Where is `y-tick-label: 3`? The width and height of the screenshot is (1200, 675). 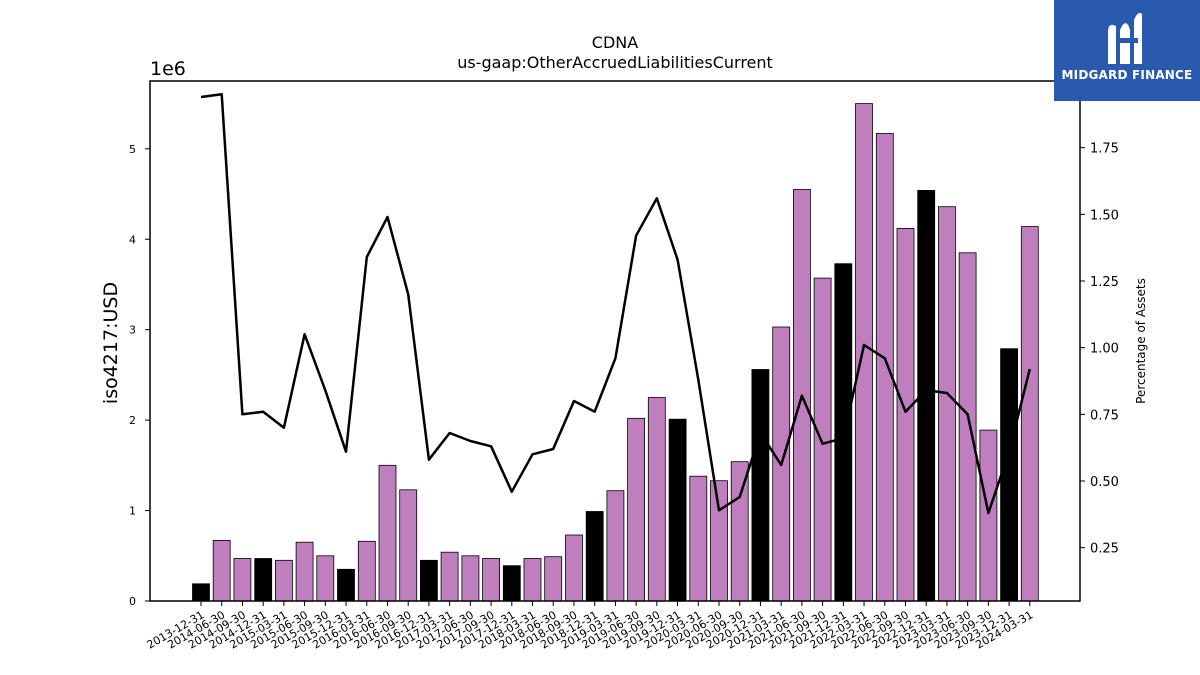
y-tick-label: 3 is located at coordinates (132, 330).